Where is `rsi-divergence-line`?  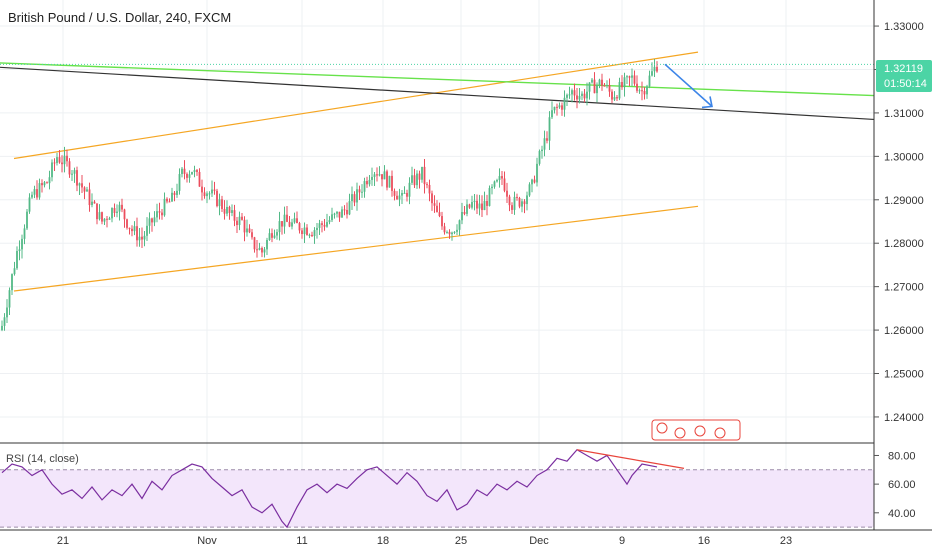
rsi-divergence-line is located at coordinates (630, 459).